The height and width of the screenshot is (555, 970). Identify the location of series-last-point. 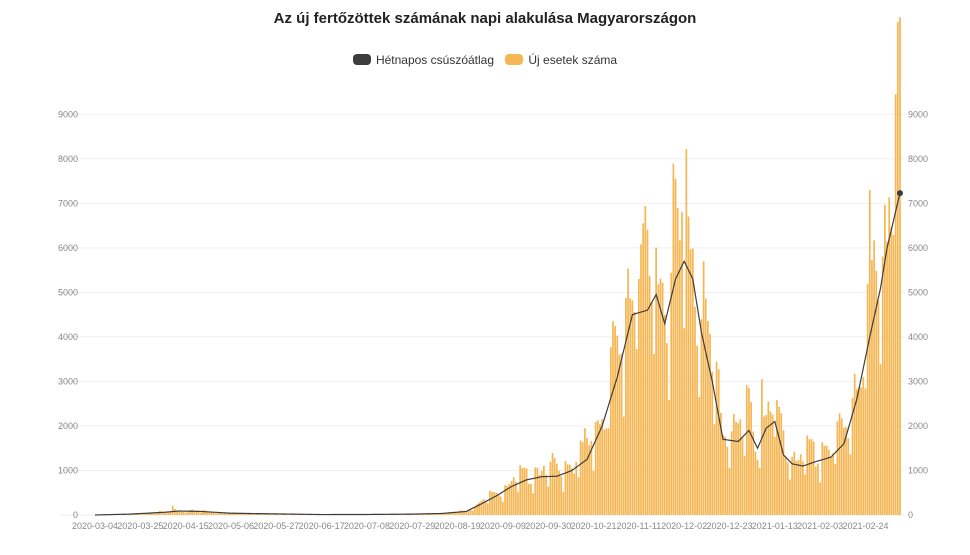
(900, 193).